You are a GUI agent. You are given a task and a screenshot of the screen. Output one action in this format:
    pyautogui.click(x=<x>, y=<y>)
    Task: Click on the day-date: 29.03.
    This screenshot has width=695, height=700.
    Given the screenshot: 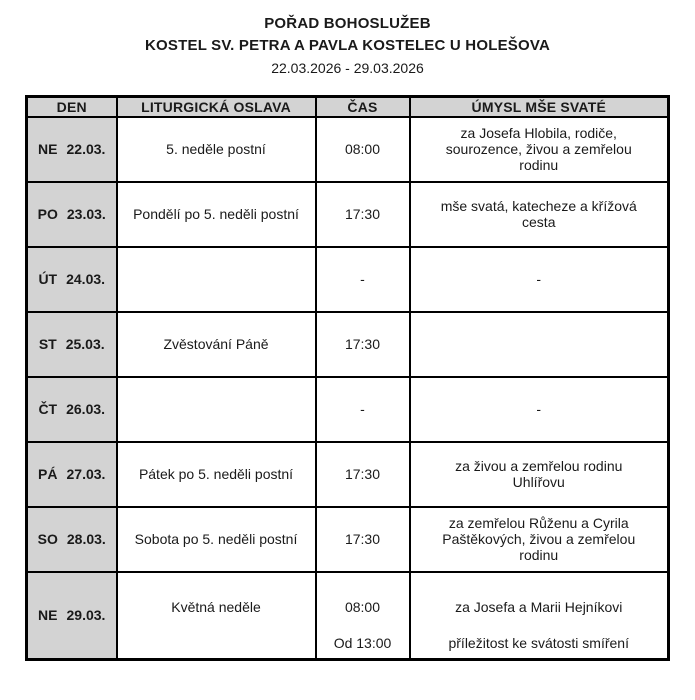 What is the action you would take?
    pyautogui.click(x=86, y=615)
    